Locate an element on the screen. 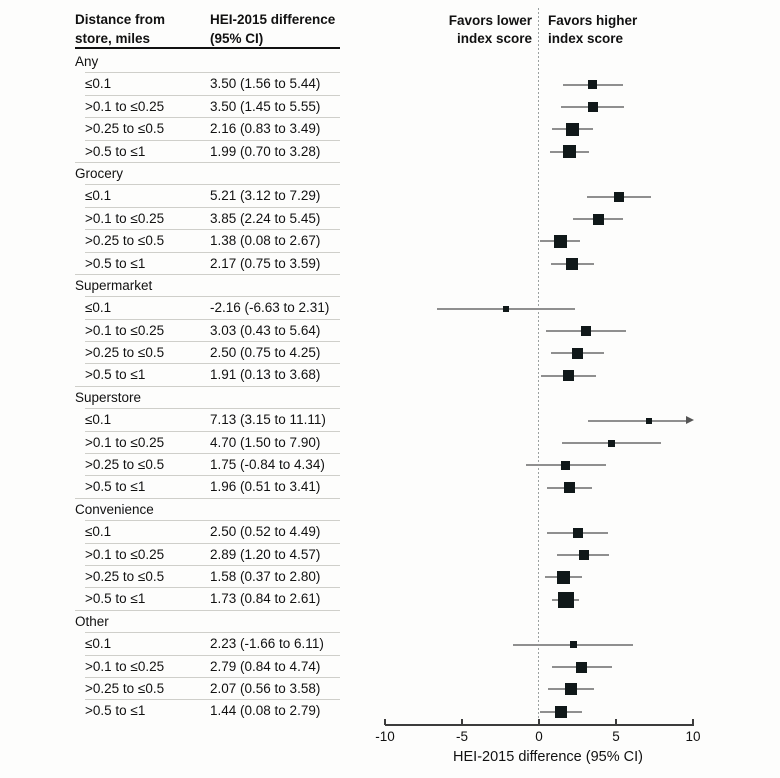 The image size is (780, 778). row-ci-value: 3.50 (1.56 to 5.44) is located at coordinates (265, 84).